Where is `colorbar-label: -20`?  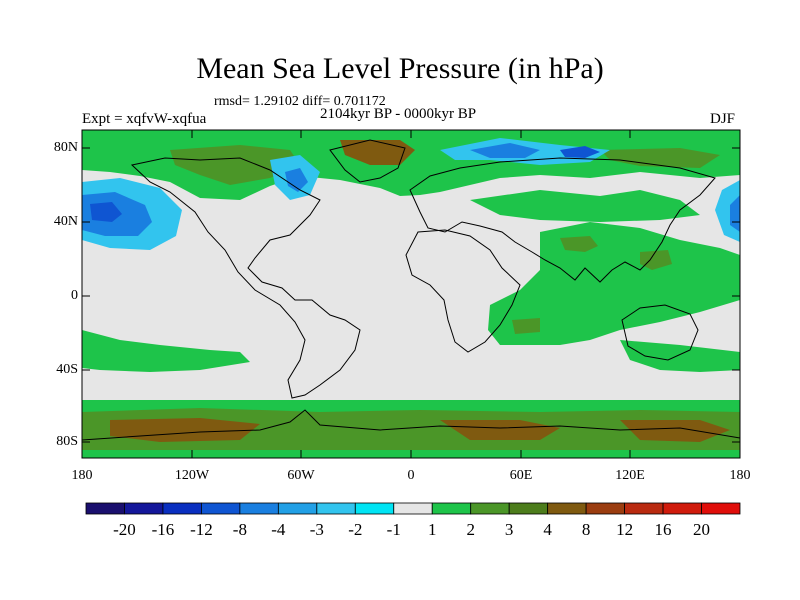
colorbar-label: -20 is located at coordinates (124, 529).